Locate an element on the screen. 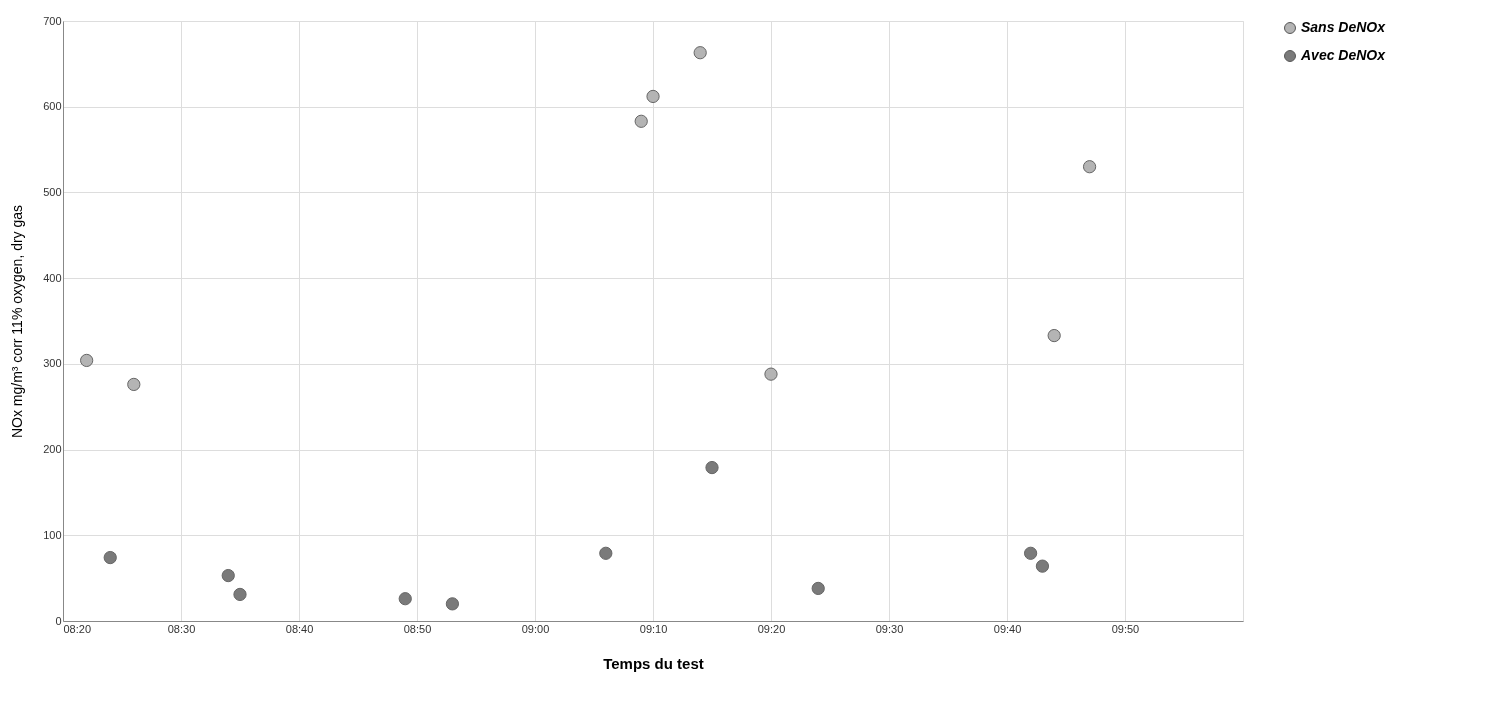 The image size is (1486, 717). y-tick-label: 0 is located at coordinates (58, 620).